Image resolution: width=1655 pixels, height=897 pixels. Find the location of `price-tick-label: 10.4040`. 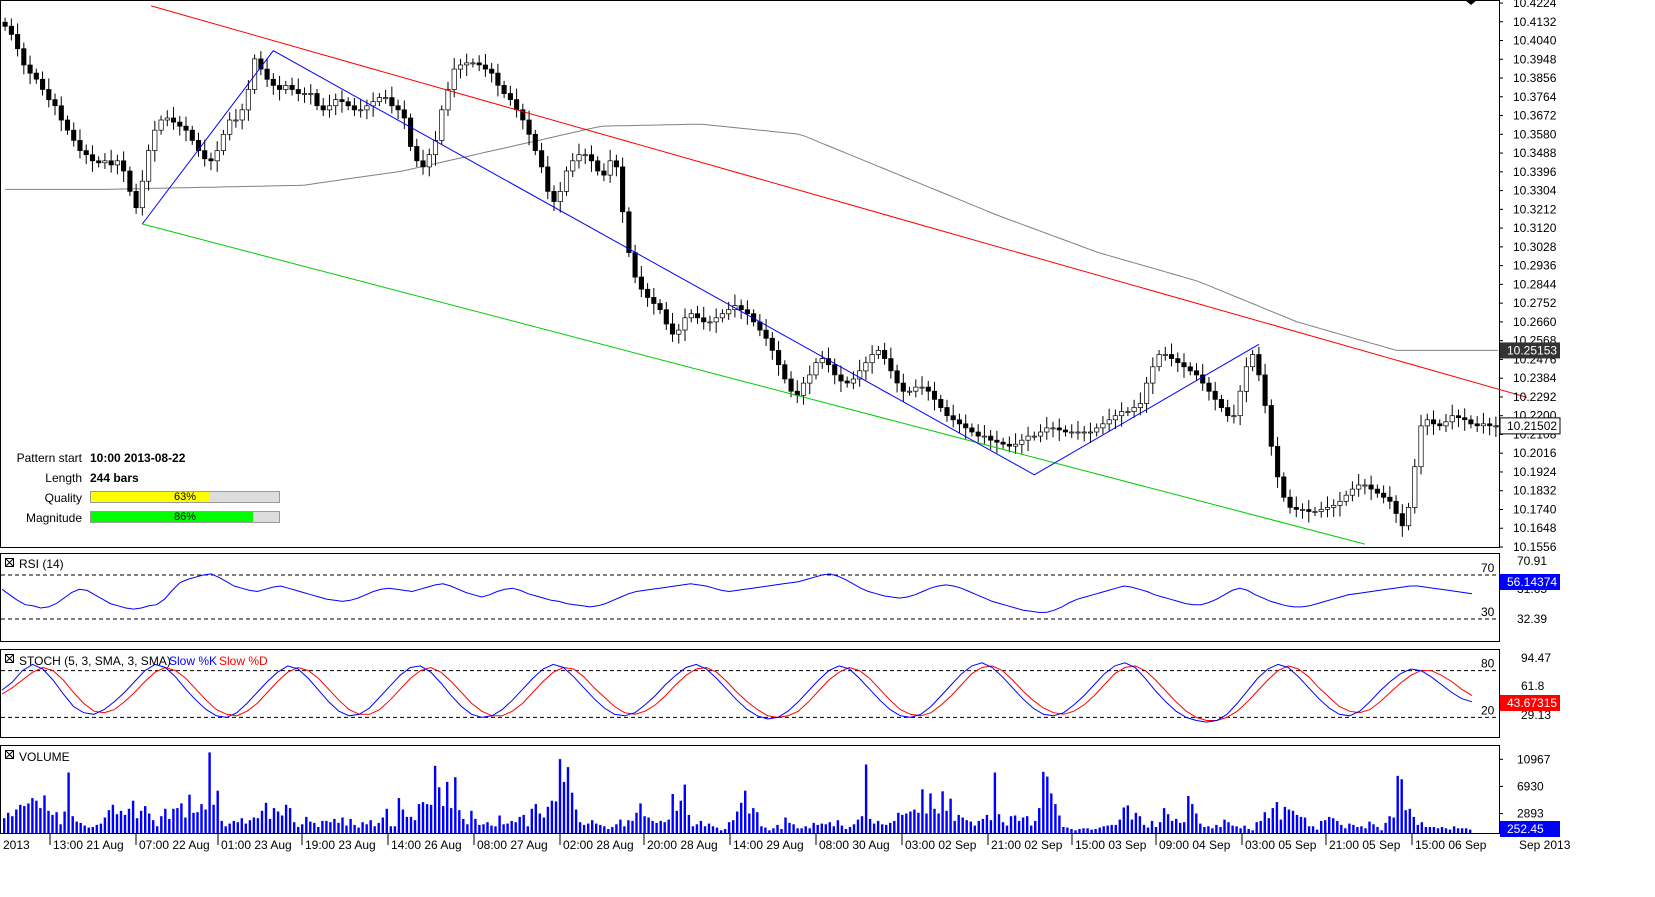

price-tick-label: 10.4040 is located at coordinates (1535, 41).